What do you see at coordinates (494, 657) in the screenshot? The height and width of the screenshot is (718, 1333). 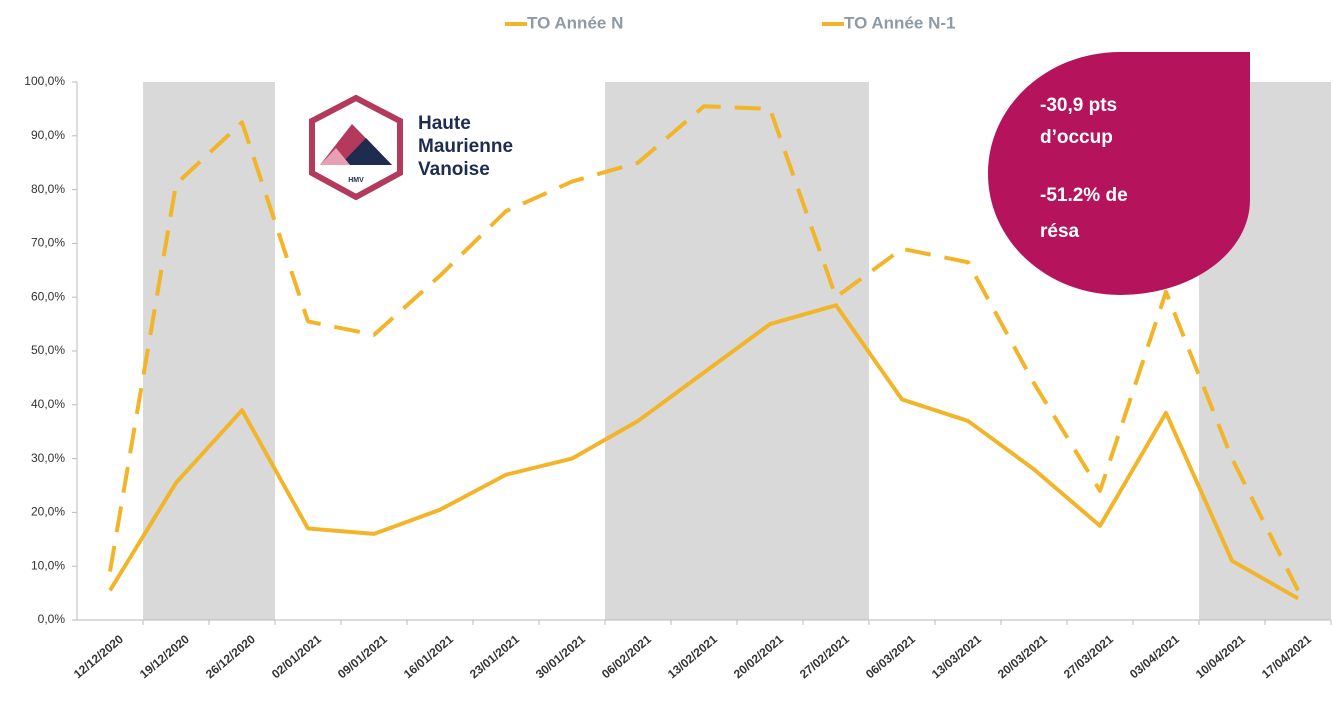 I see `x-tick-label: 23/01/2021` at bounding box center [494, 657].